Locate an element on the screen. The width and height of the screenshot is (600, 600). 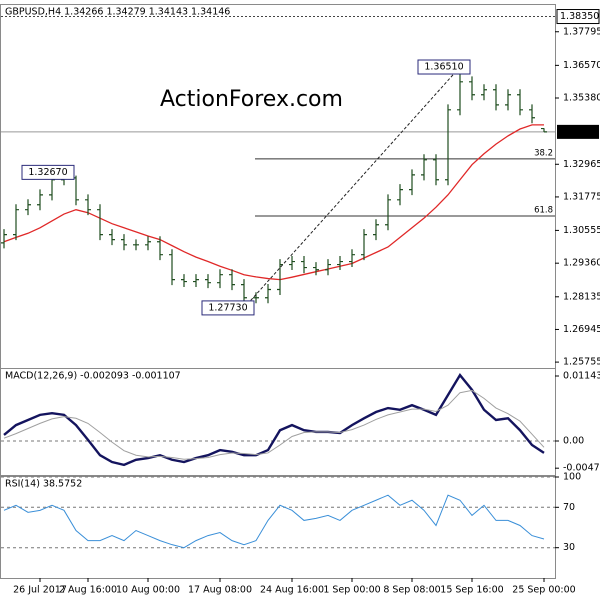
x-tick-label: 26 Jul 2017 is located at coordinates (40, 590).